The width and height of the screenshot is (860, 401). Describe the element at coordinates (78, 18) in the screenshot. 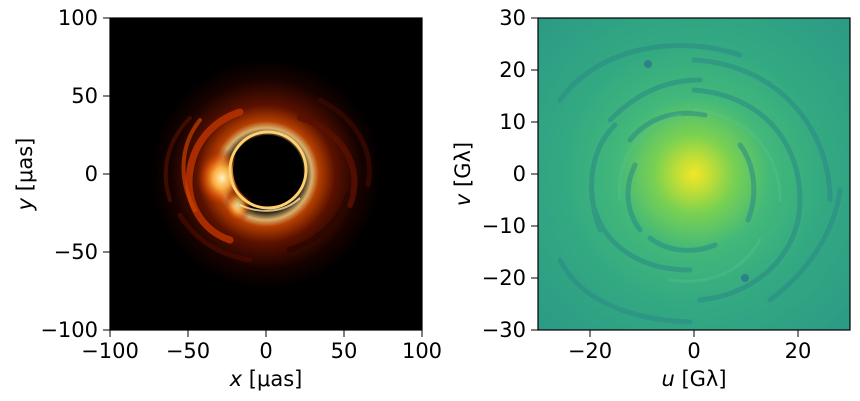

I see `image-y-tick-label: 100` at that location.